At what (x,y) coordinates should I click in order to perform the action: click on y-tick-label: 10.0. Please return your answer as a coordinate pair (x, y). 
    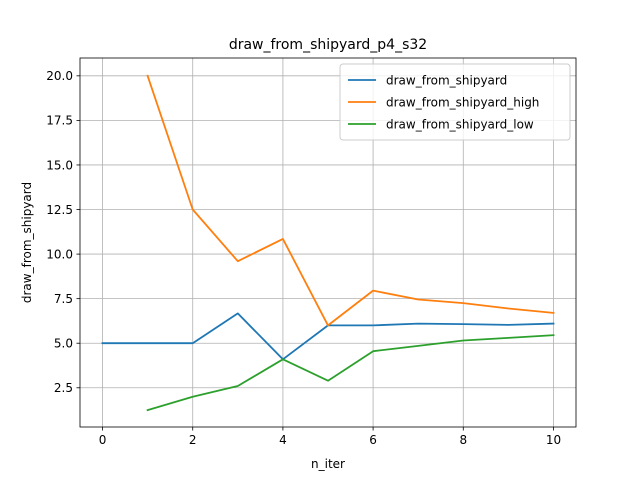
    Looking at the image, I should click on (59, 254).